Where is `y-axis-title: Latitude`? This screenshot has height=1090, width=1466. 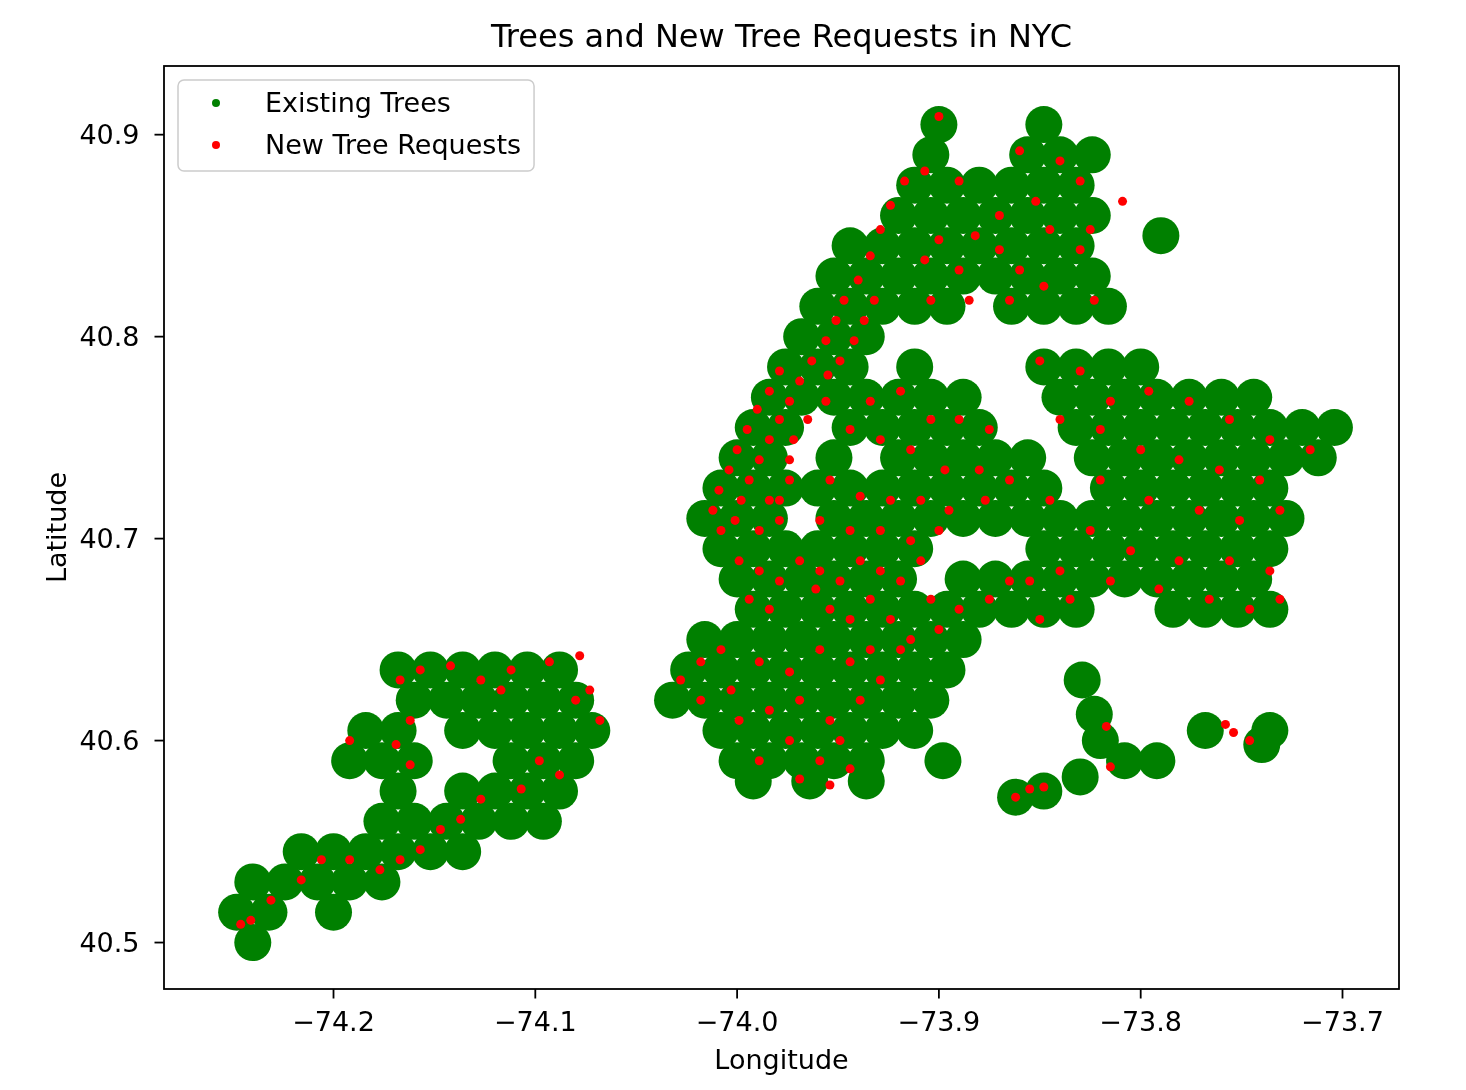
y-axis-title: Latitude is located at coordinates (56, 527).